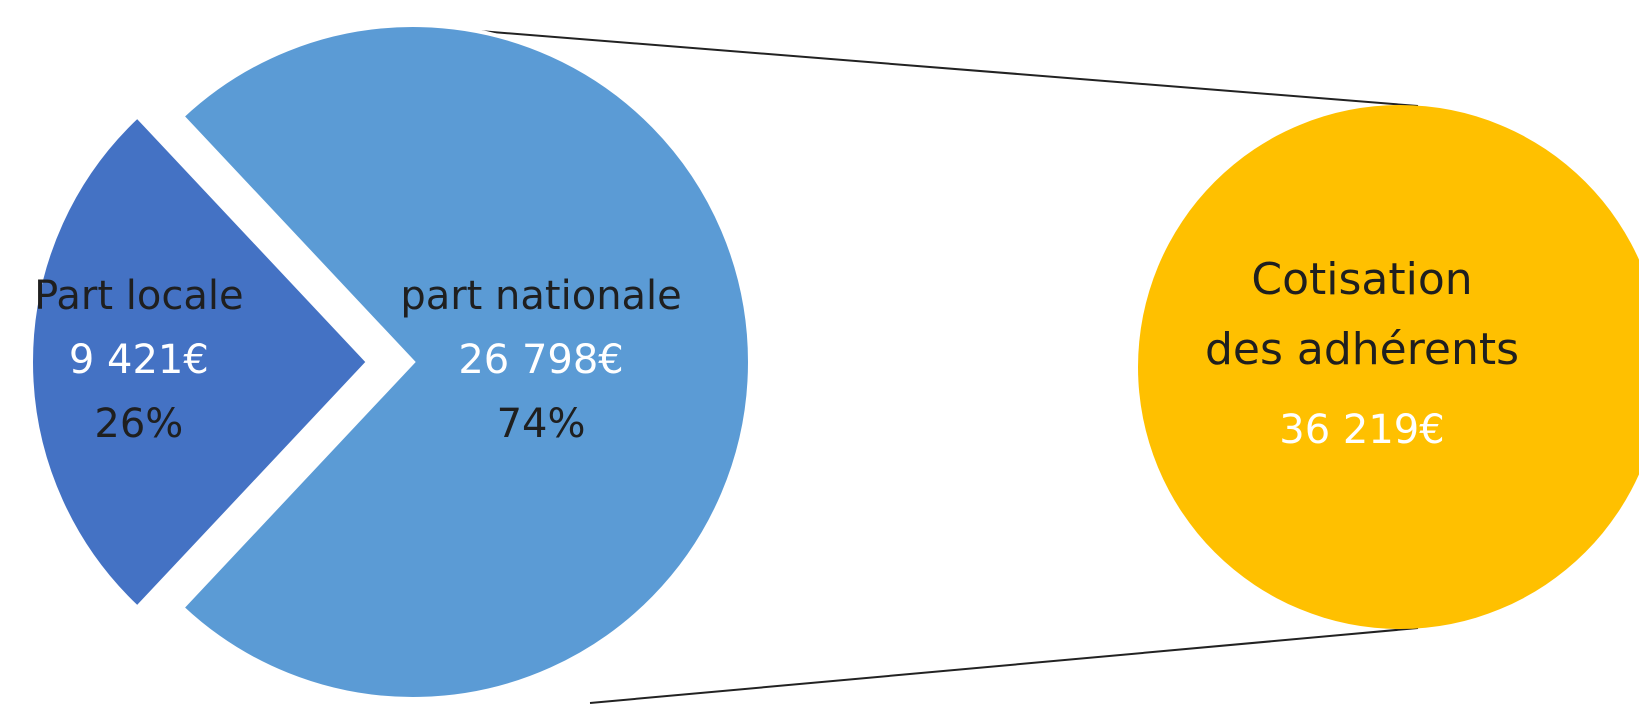  What do you see at coordinates (138, 424) in the screenshot?
I see `slice-percent: 26%` at bounding box center [138, 424].